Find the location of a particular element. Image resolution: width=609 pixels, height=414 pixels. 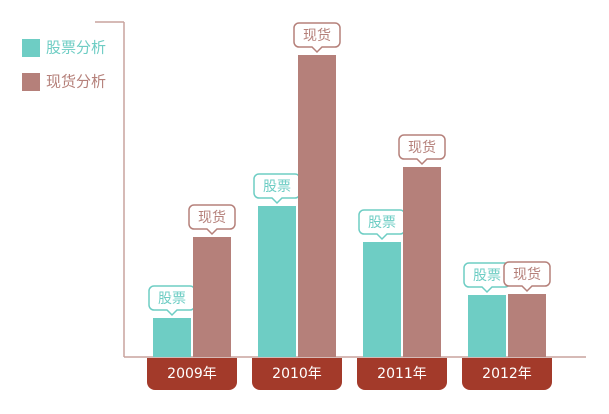

x-tick-label: 2011年 is located at coordinates (402, 374).